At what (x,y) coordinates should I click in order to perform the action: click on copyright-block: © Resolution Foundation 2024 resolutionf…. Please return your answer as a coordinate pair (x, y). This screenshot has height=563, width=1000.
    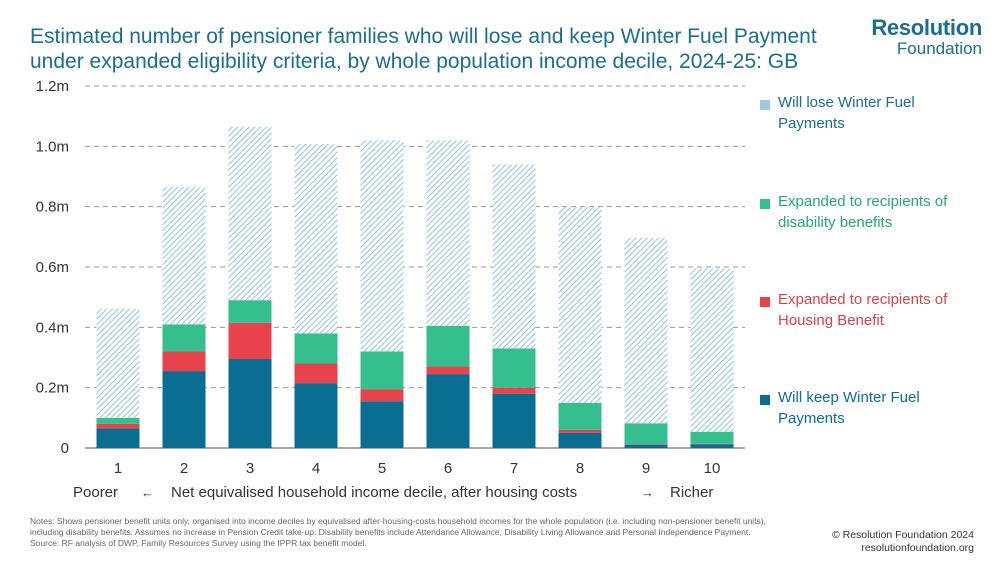
    Looking at the image, I should click on (903, 542).